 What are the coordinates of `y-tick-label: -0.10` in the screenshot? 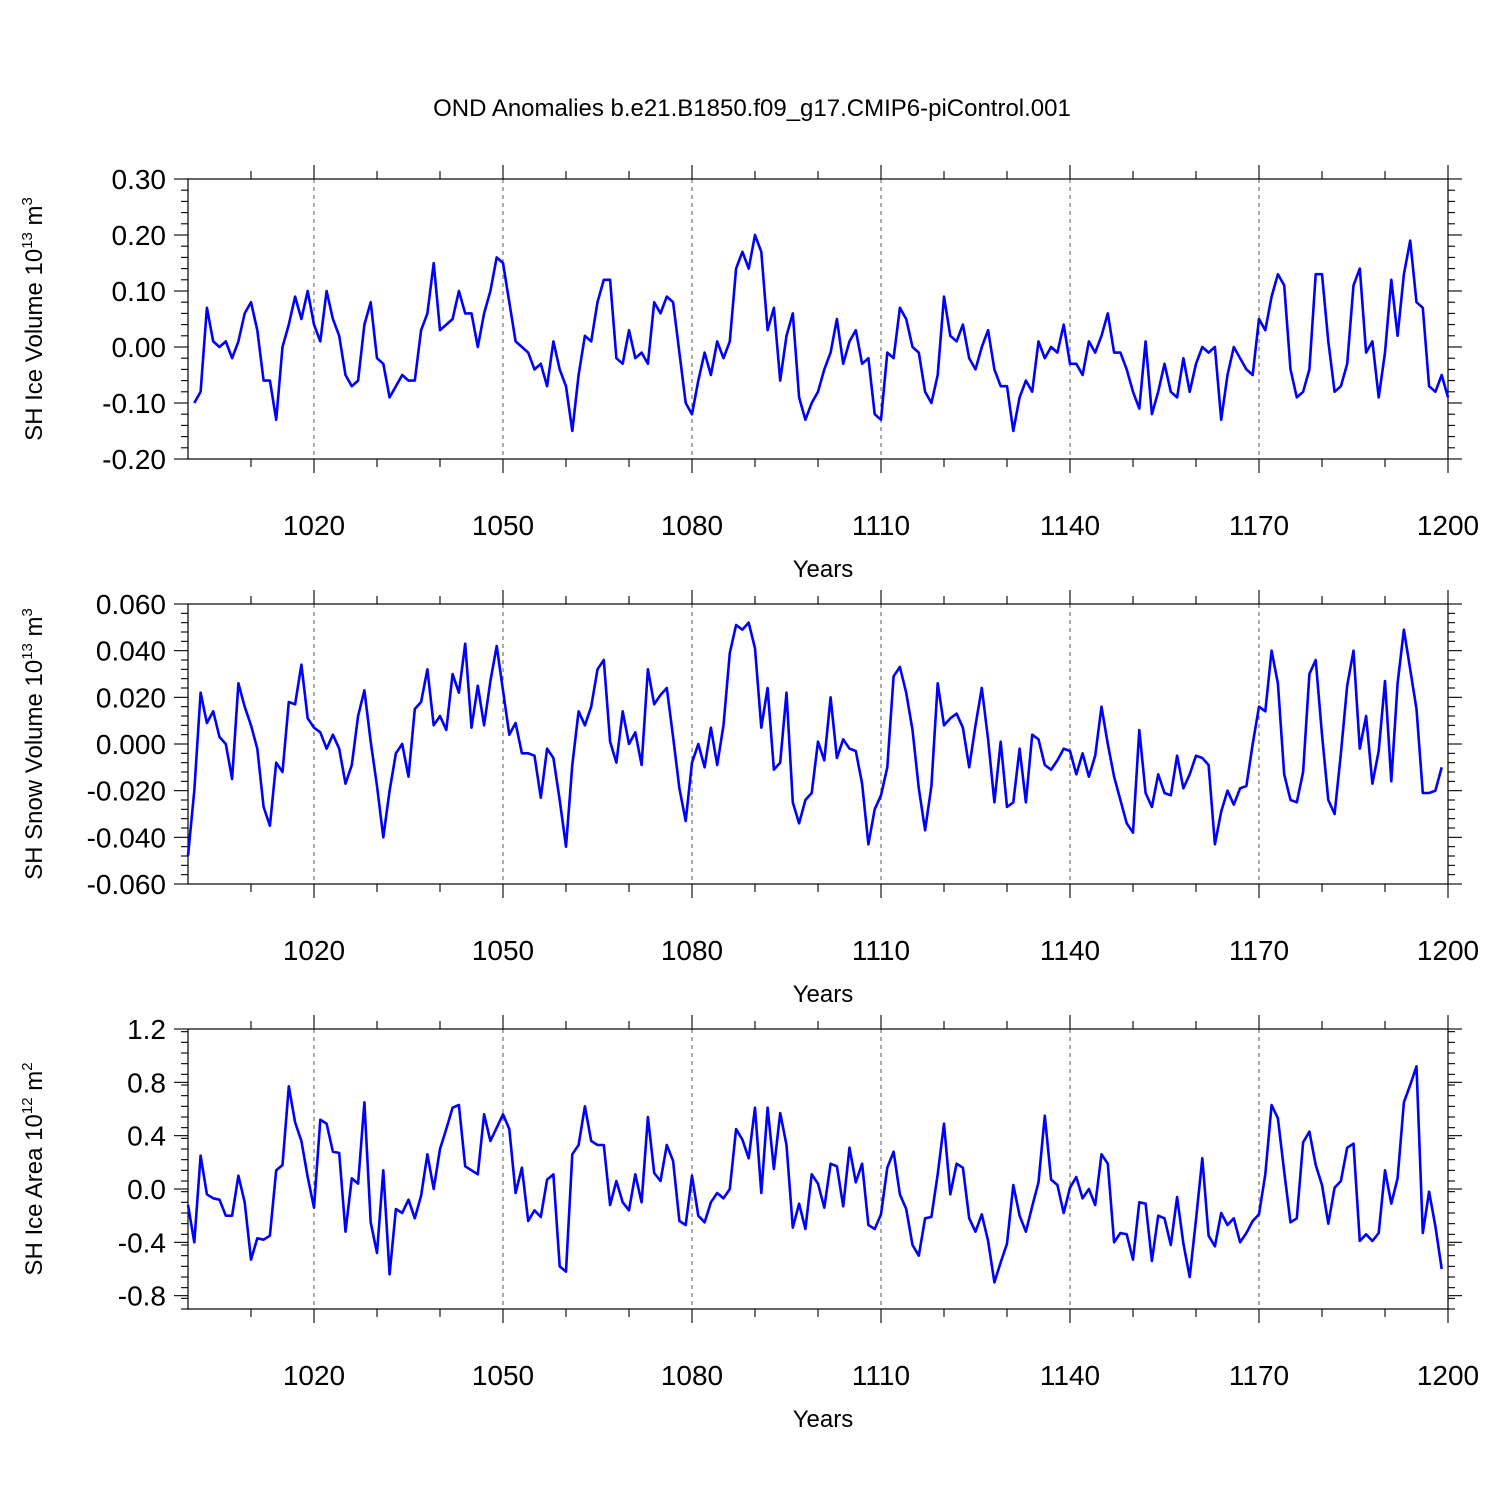 It's located at (134, 403).